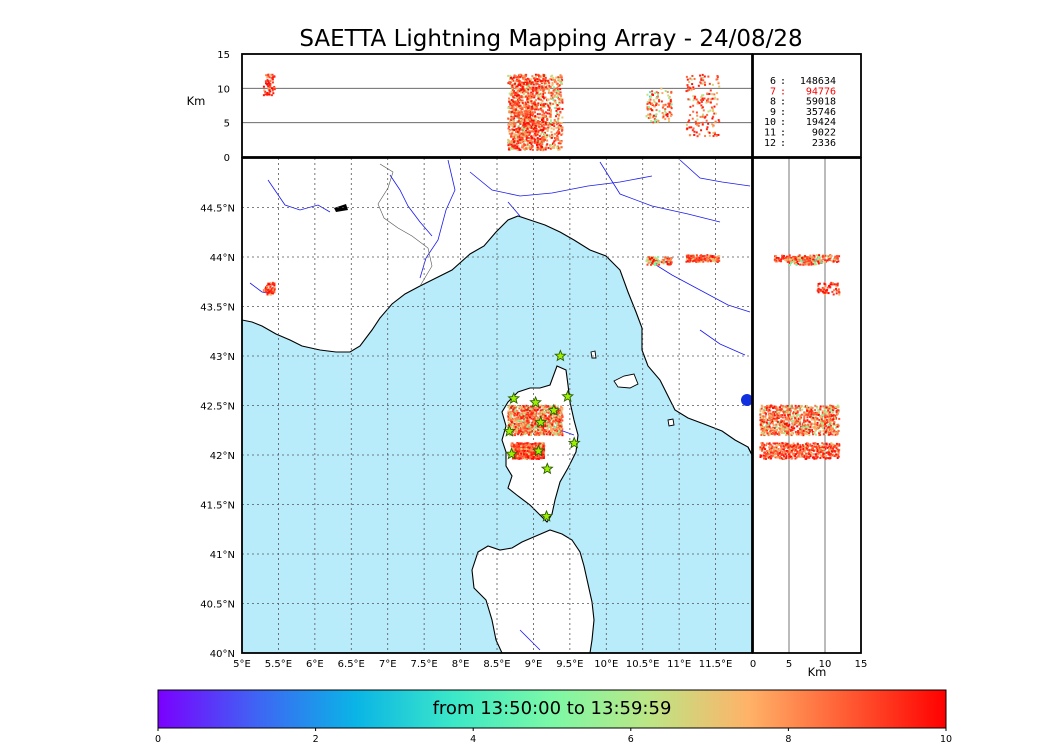 Image resolution: width=1050 pixels, height=750 pixels. I want to click on edge-marker, so click(747, 400).